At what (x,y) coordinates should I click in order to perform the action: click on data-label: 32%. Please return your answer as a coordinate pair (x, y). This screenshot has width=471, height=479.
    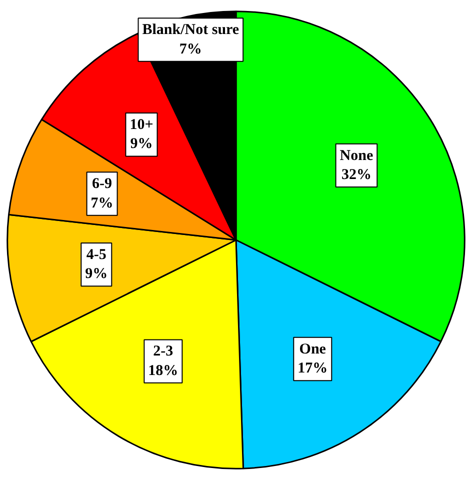
    Looking at the image, I should click on (356, 175).